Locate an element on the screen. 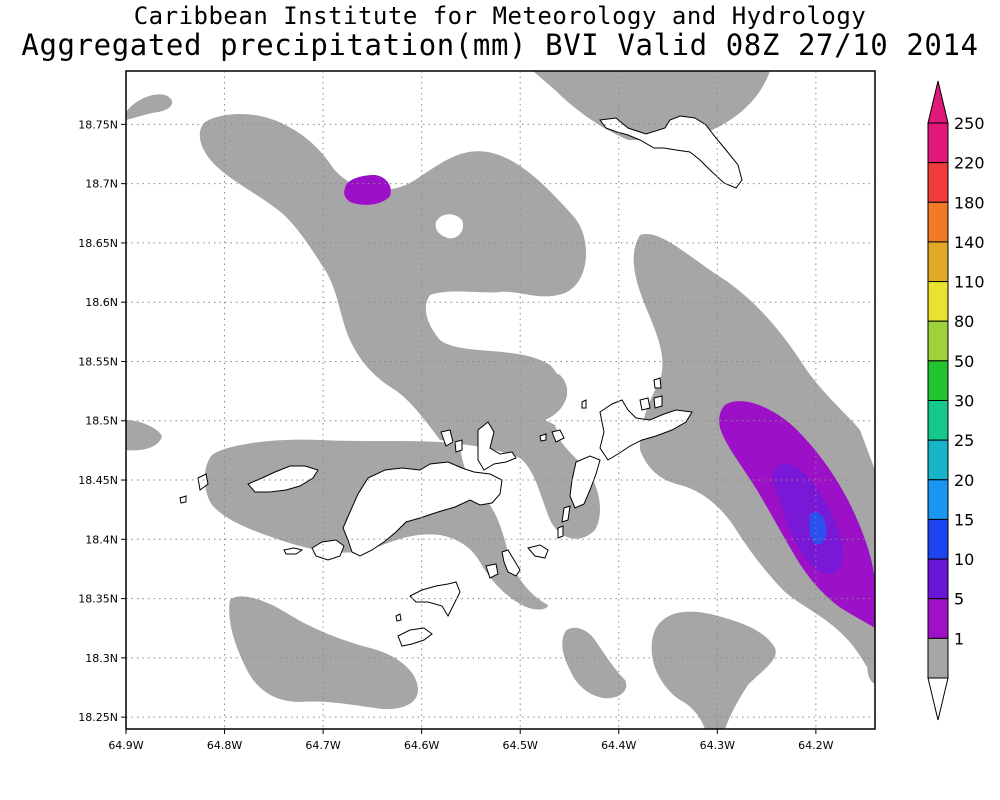 The width and height of the screenshot is (1000, 800). x-tick-label: 64.7W is located at coordinates (322, 745).